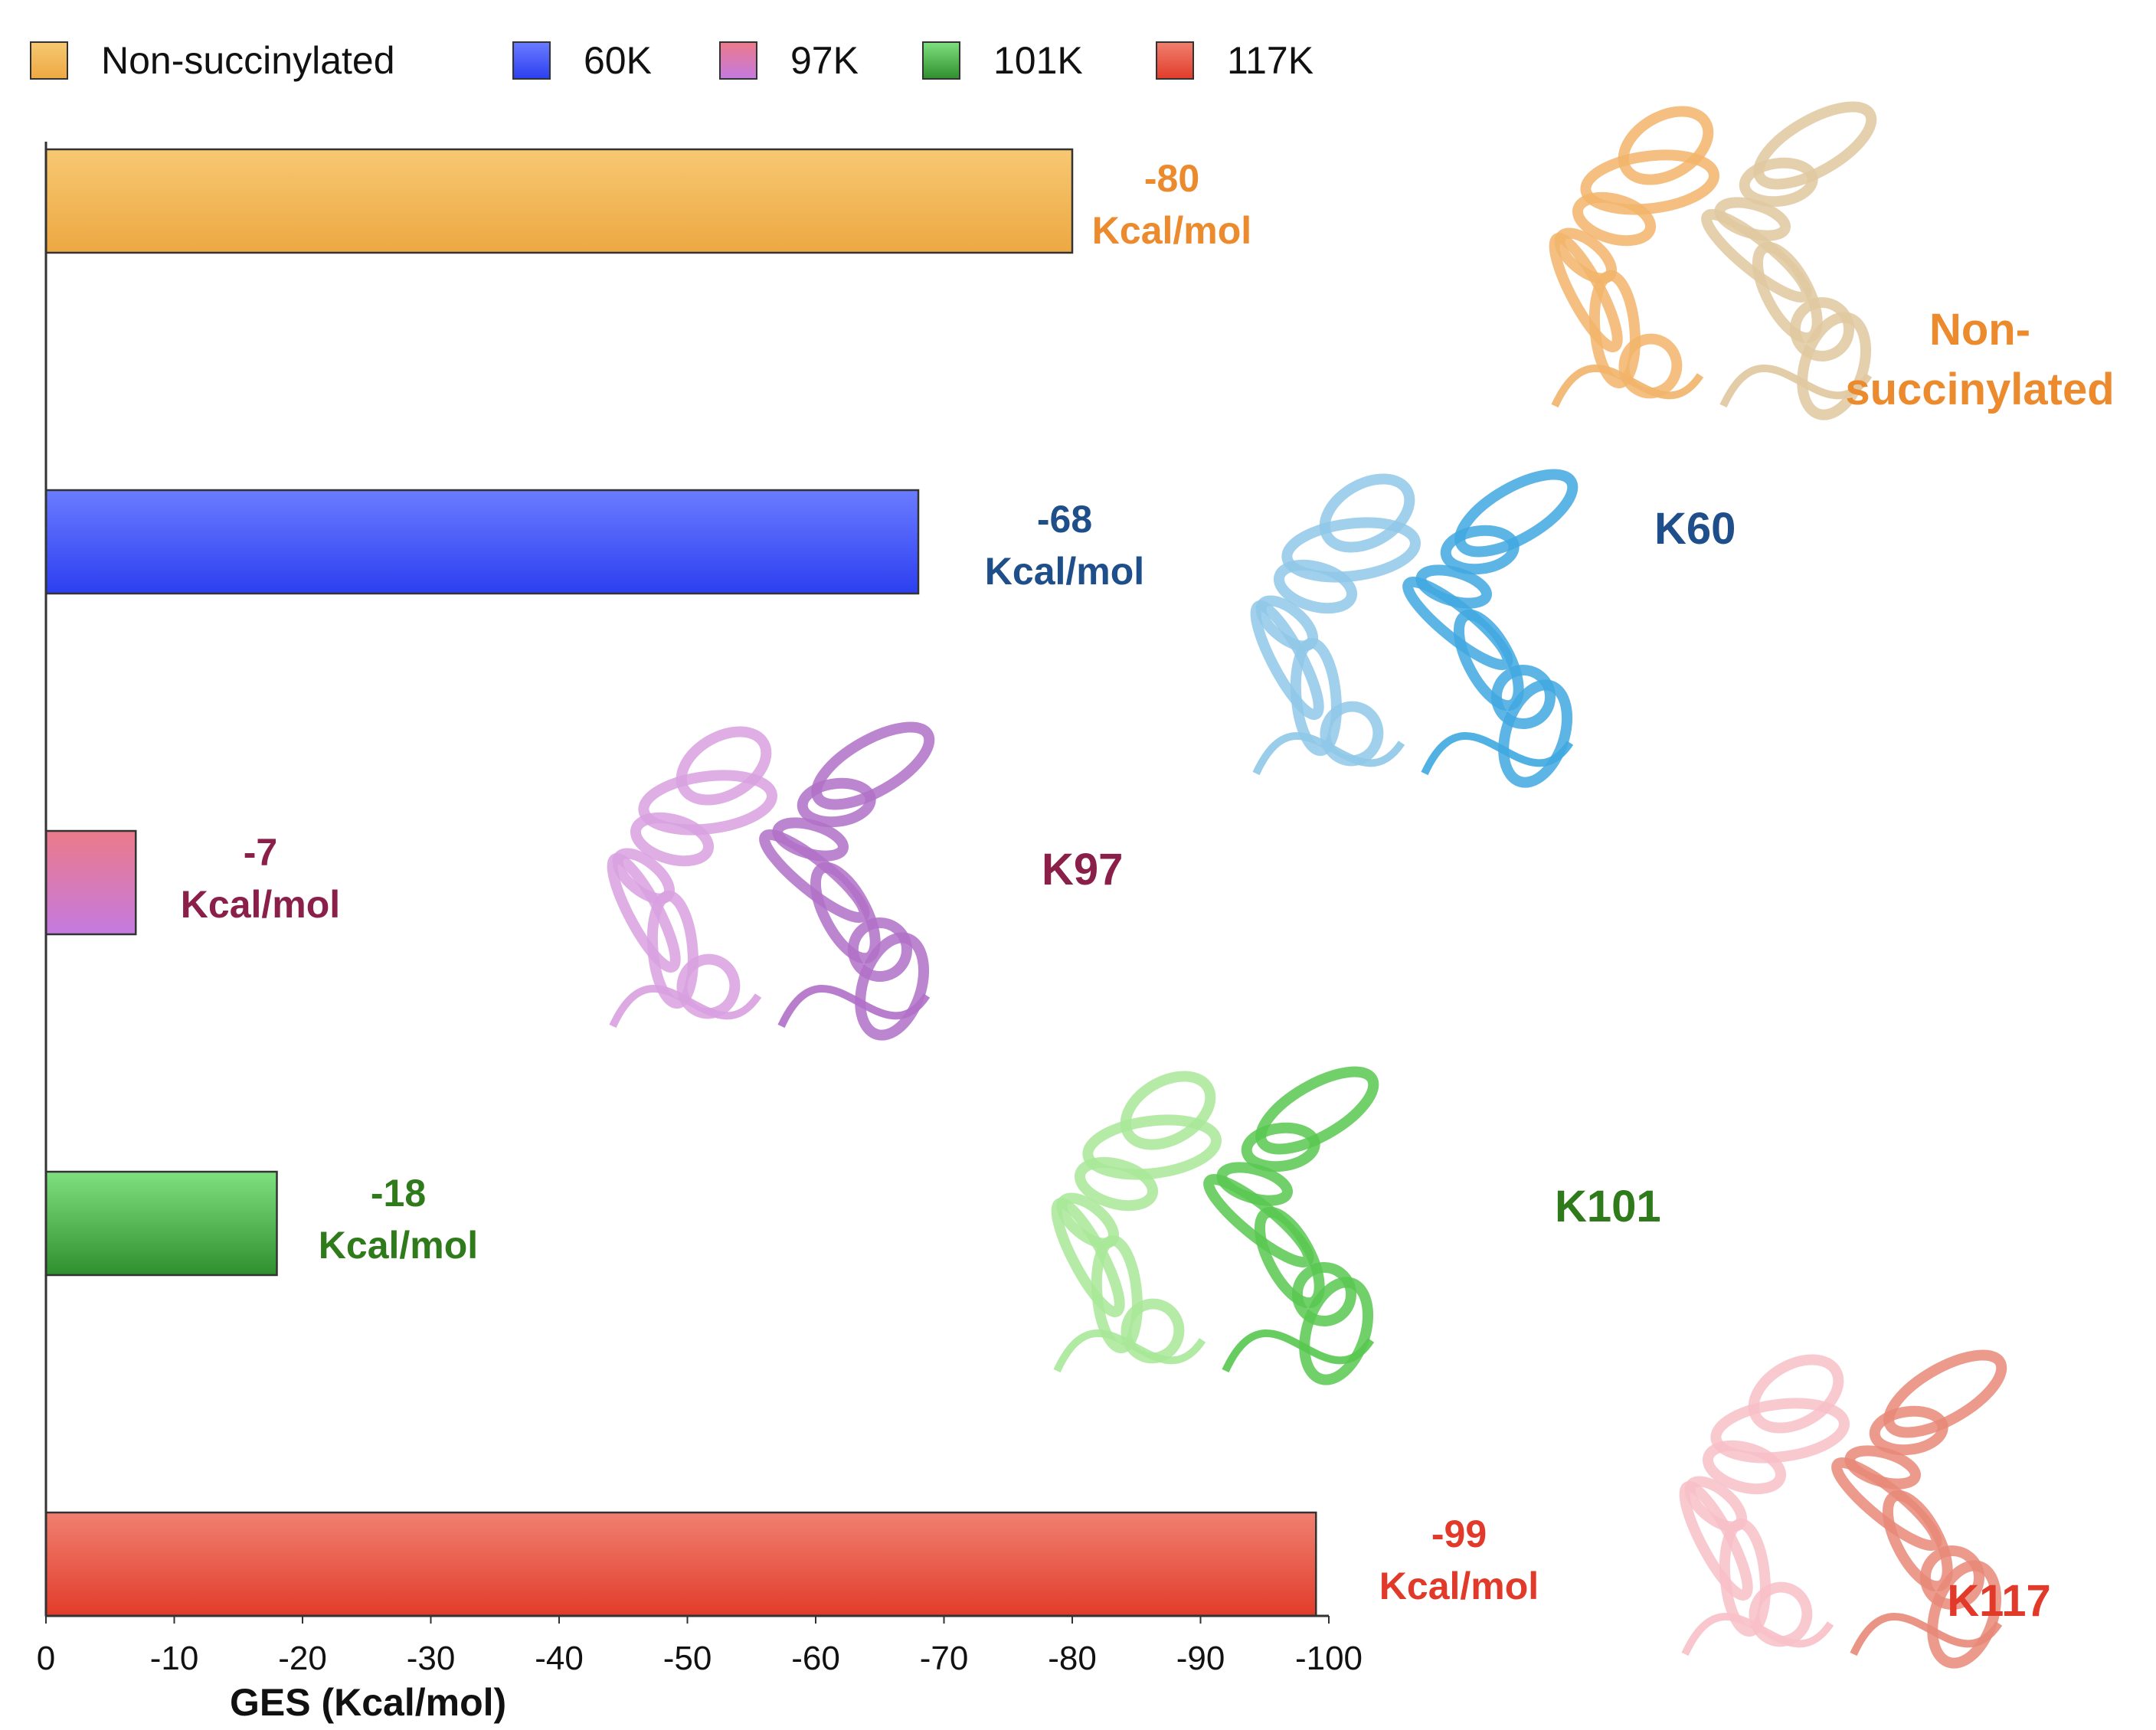 This screenshot has height=1730, width=2156. What do you see at coordinates (1608, 1206) in the screenshot?
I see `structure-label: K101` at bounding box center [1608, 1206].